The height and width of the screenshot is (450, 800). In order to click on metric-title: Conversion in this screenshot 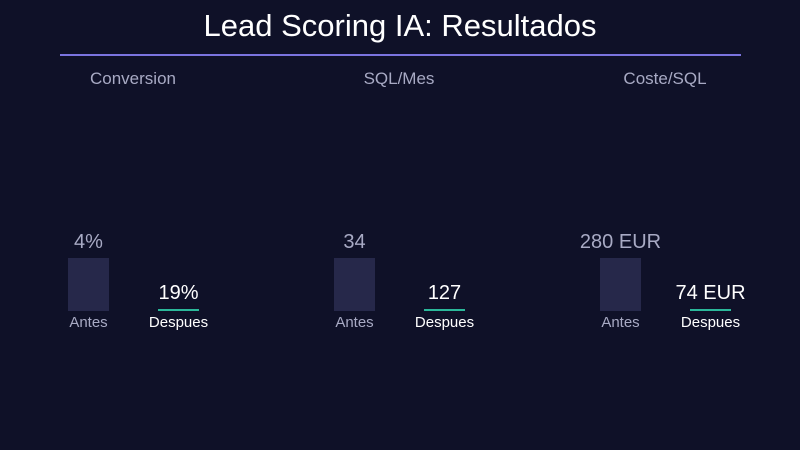, I will do `click(133, 78)`.